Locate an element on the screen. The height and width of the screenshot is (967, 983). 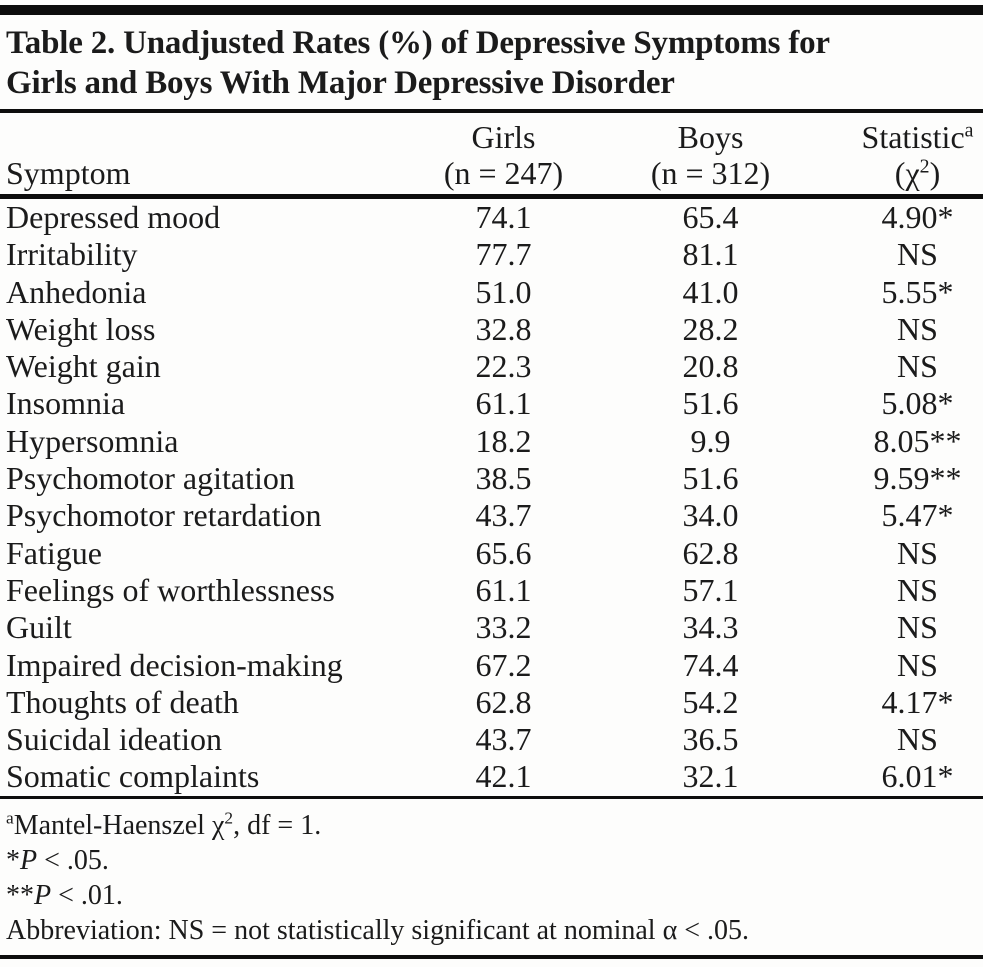
table-row: Guilt 33.2 34.3 NS is located at coordinates (491, 627).